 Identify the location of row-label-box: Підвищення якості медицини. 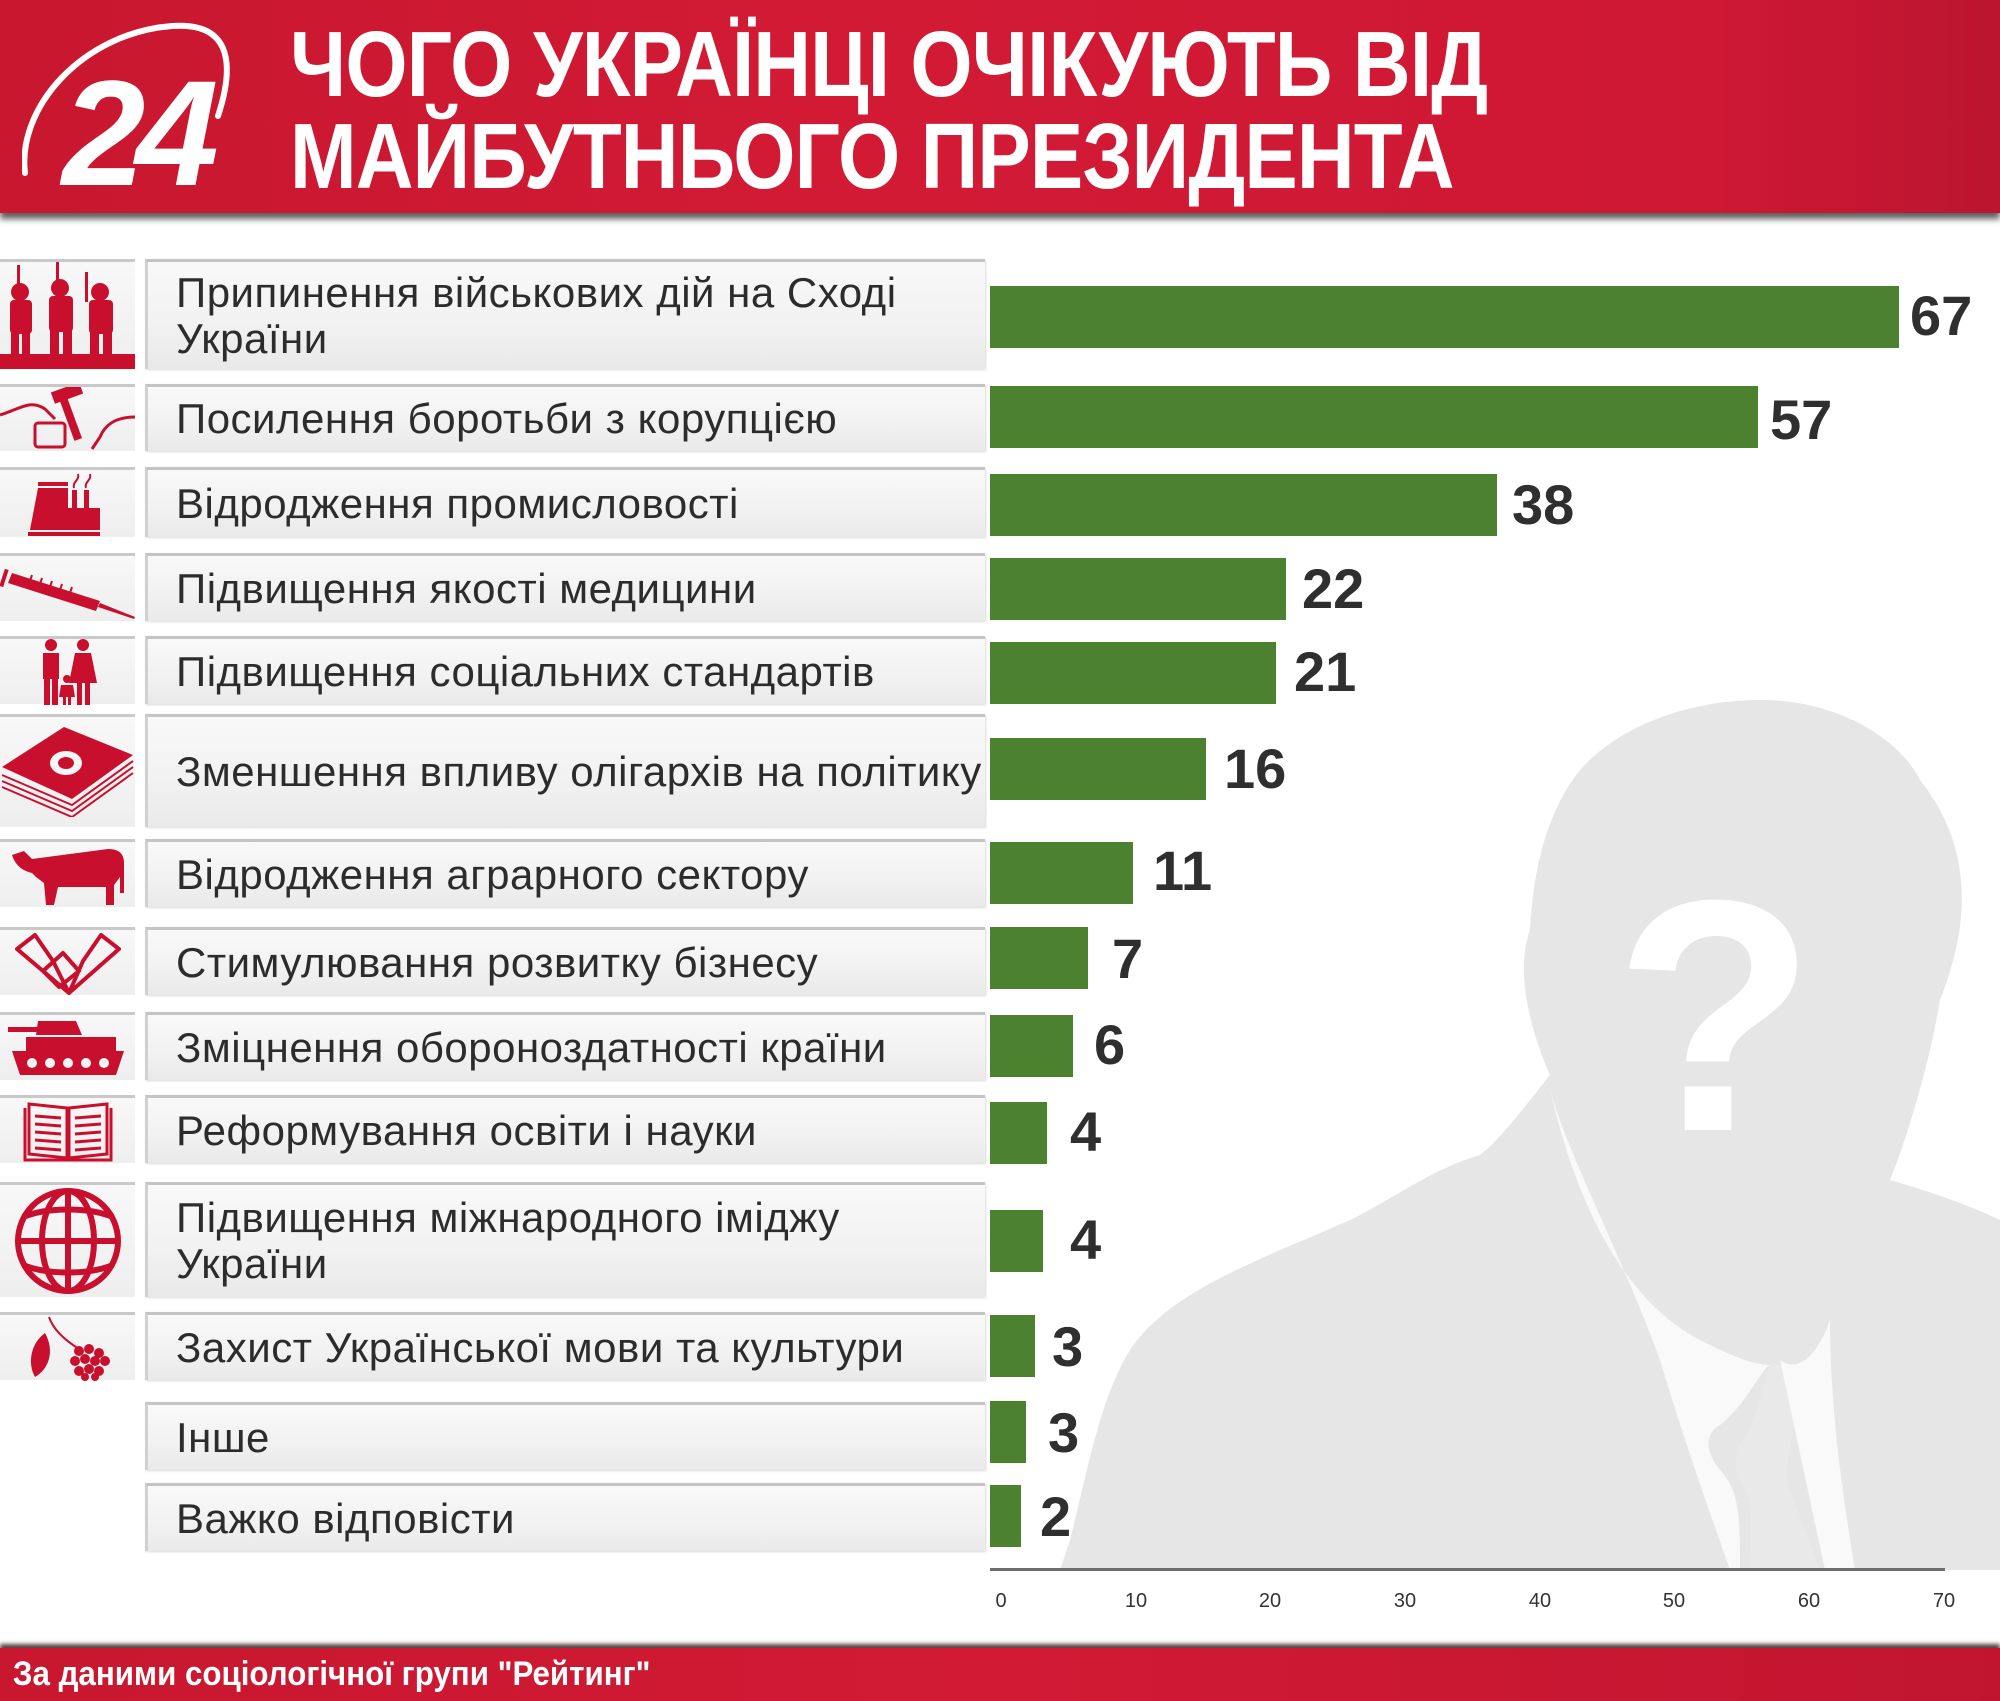
(565, 587).